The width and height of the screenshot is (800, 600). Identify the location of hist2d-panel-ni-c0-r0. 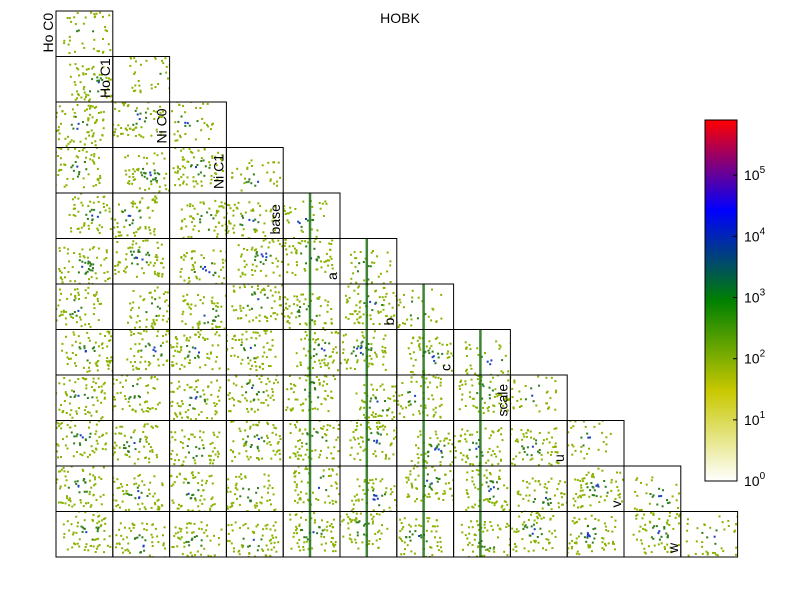
(198, 534).